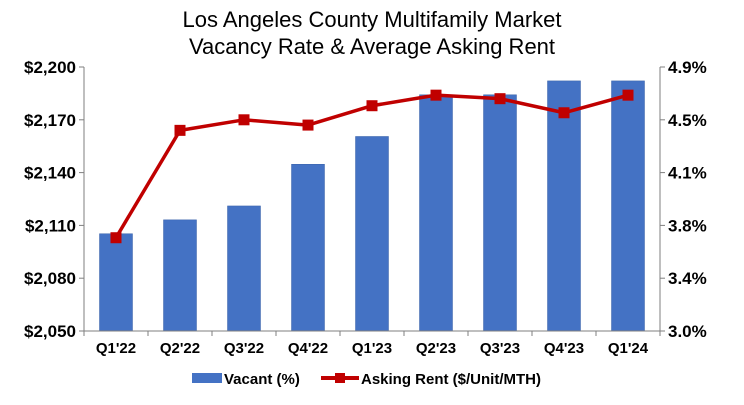 The width and height of the screenshot is (744, 405). I want to click on left-tick-label-4: $2,080, so click(50, 278).